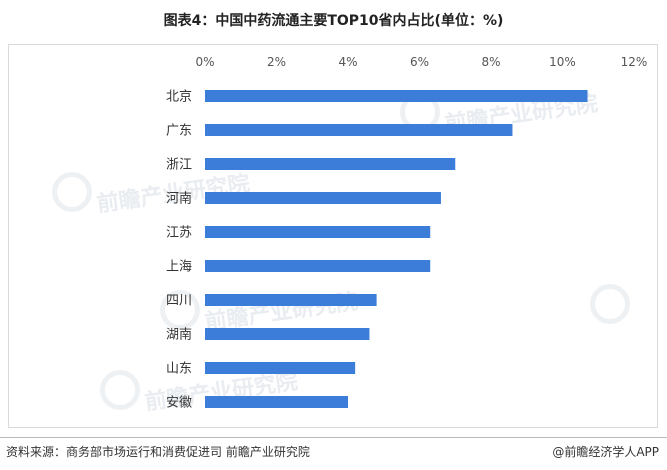 Image resolution: width=667 pixels, height=470 pixels. What do you see at coordinates (179, 233) in the screenshot?
I see `category-label: 江苏` at bounding box center [179, 233].